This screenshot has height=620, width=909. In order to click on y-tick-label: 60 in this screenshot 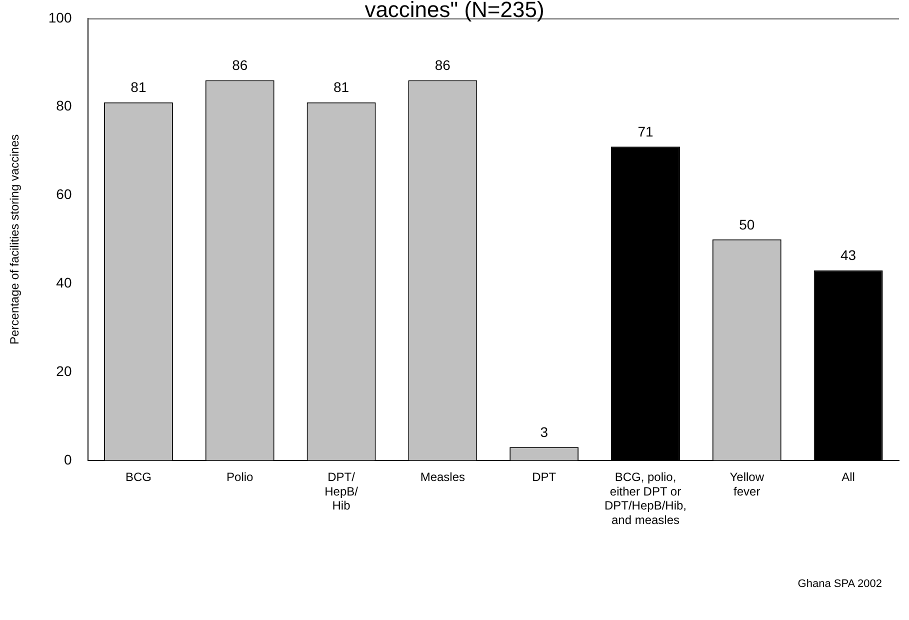, I will do `click(64, 194)`.